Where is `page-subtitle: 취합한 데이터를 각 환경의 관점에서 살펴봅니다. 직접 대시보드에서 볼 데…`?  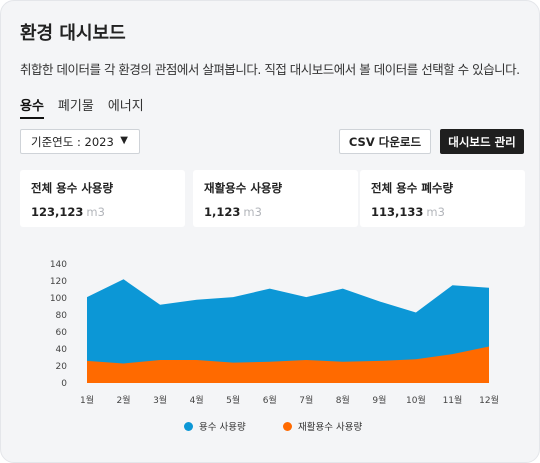
page-subtitle: 취합한 데이터를 각 환경의 관점에서 살펴봅니다. 직접 대시보드에서 볼 데… is located at coordinates (270, 69).